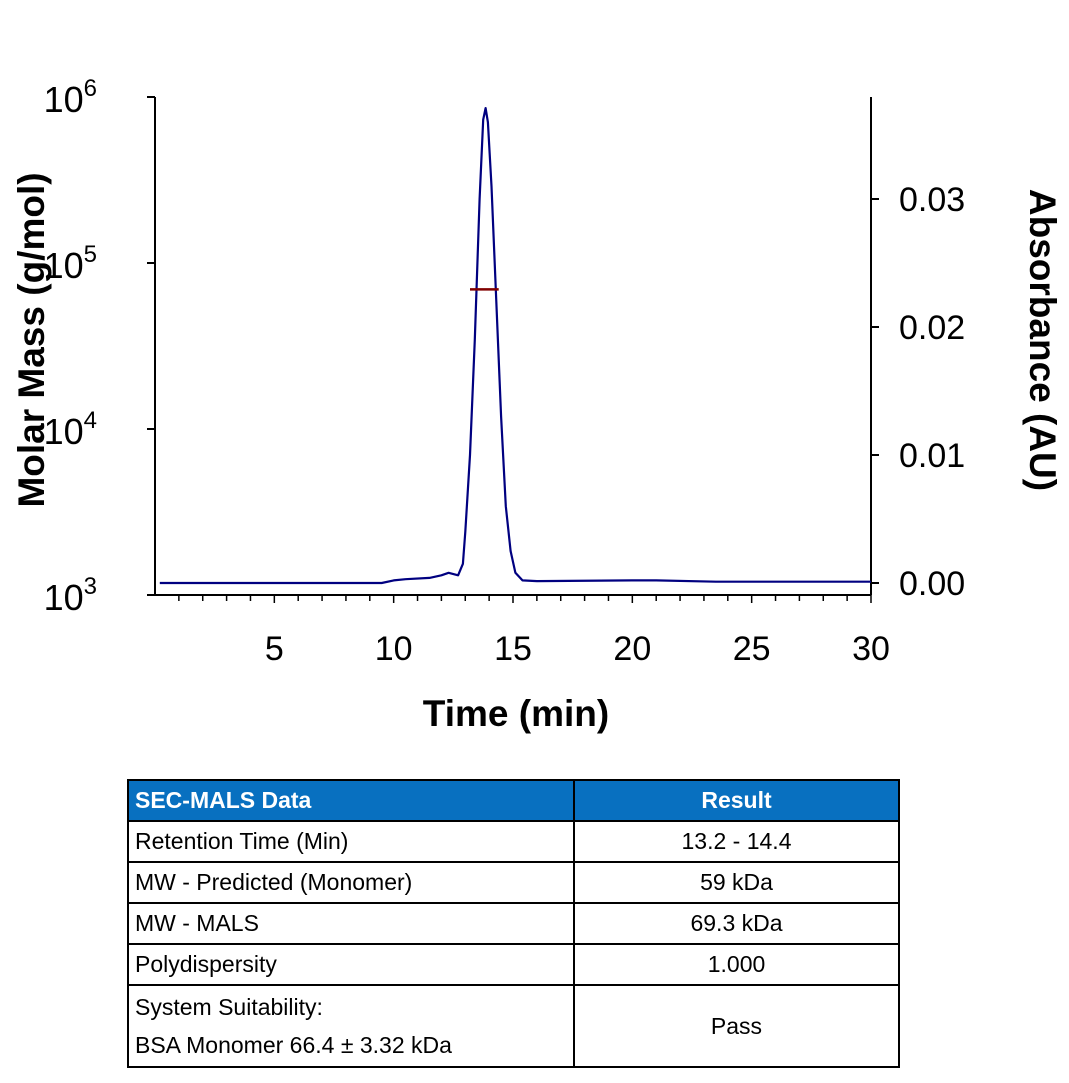 Image resolution: width=1069 pixels, height=1083 pixels. What do you see at coordinates (293, 1045) in the screenshot?
I see `row-label-line2: BSA Monomer 66.4 ± 3.32 kDa` at bounding box center [293, 1045].